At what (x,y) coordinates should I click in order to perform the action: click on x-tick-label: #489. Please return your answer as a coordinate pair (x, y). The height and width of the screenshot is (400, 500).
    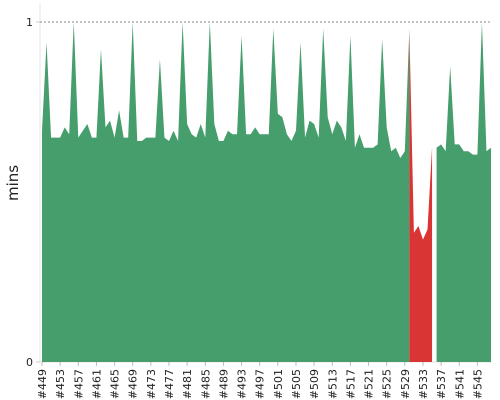
    Looking at the image, I should click on (223, 384).